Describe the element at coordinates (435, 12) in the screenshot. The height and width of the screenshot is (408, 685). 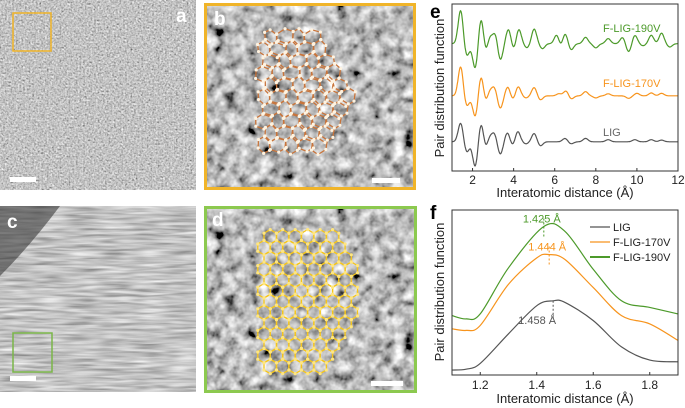
I see `panel-label-e: e` at that location.